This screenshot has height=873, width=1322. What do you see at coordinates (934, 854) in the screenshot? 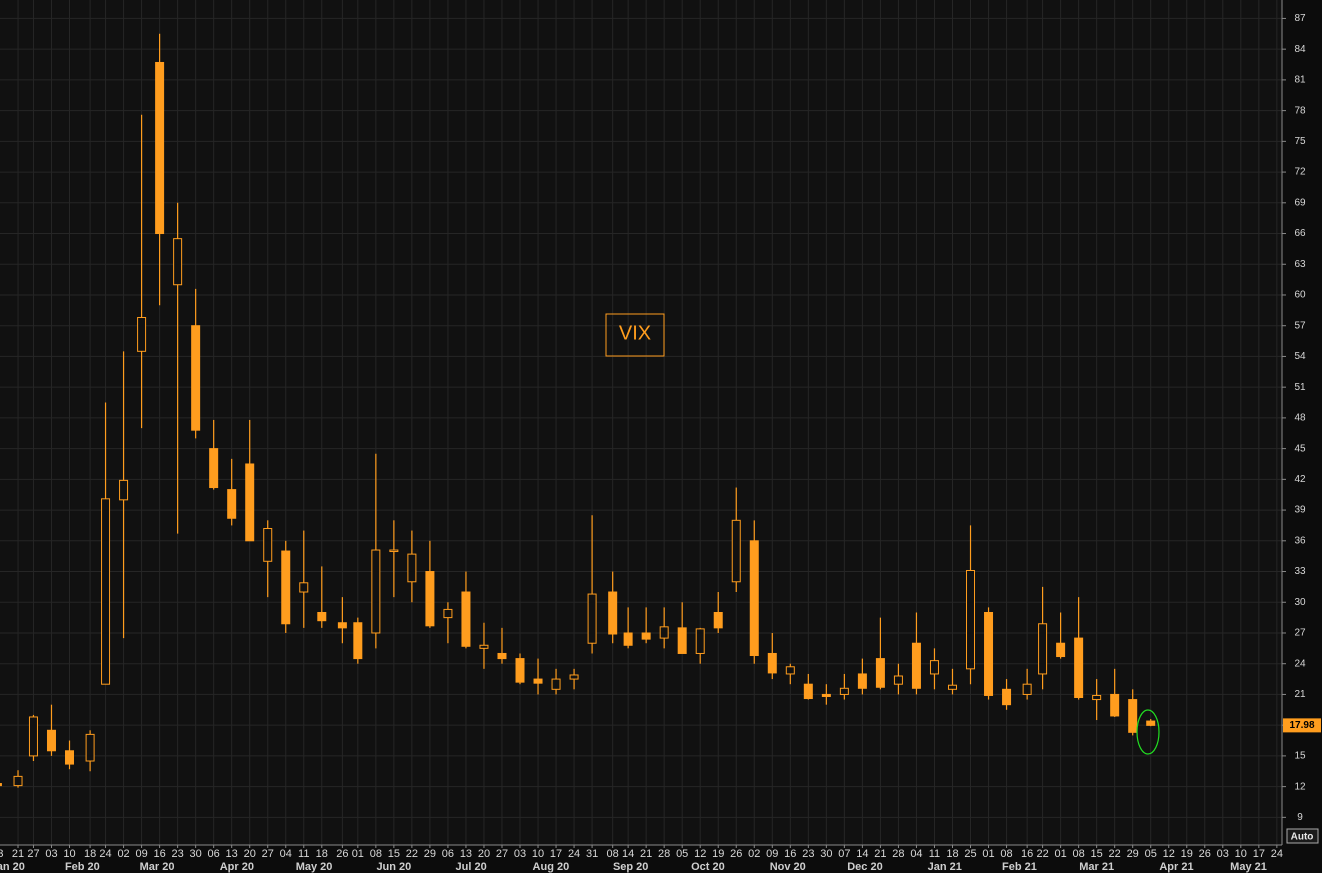
I see `x-tick-label: 11` at bounding box center [934, 854].